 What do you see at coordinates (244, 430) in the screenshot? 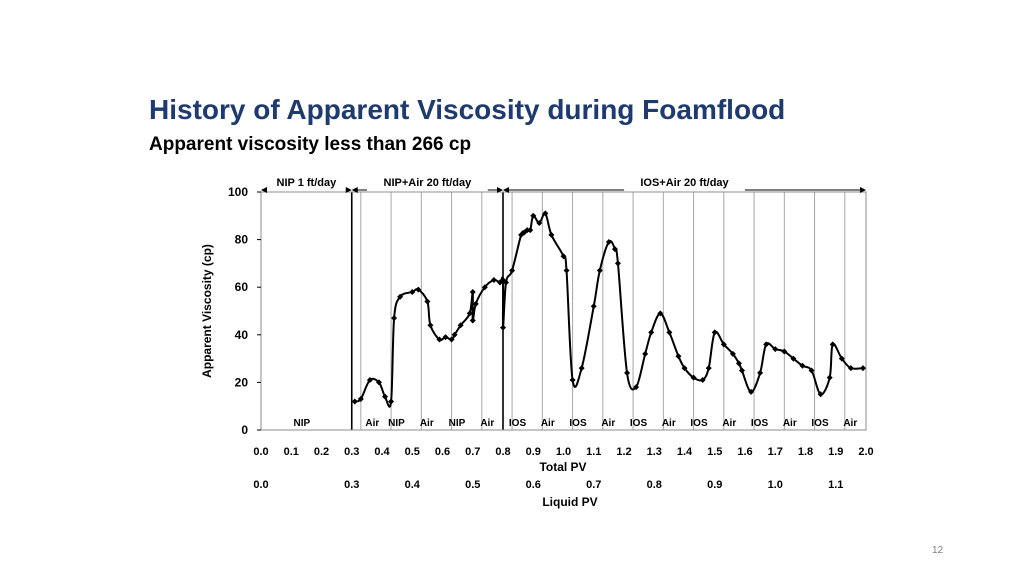
I see `y-tick-label: 0` at bounding box center [244, 430].